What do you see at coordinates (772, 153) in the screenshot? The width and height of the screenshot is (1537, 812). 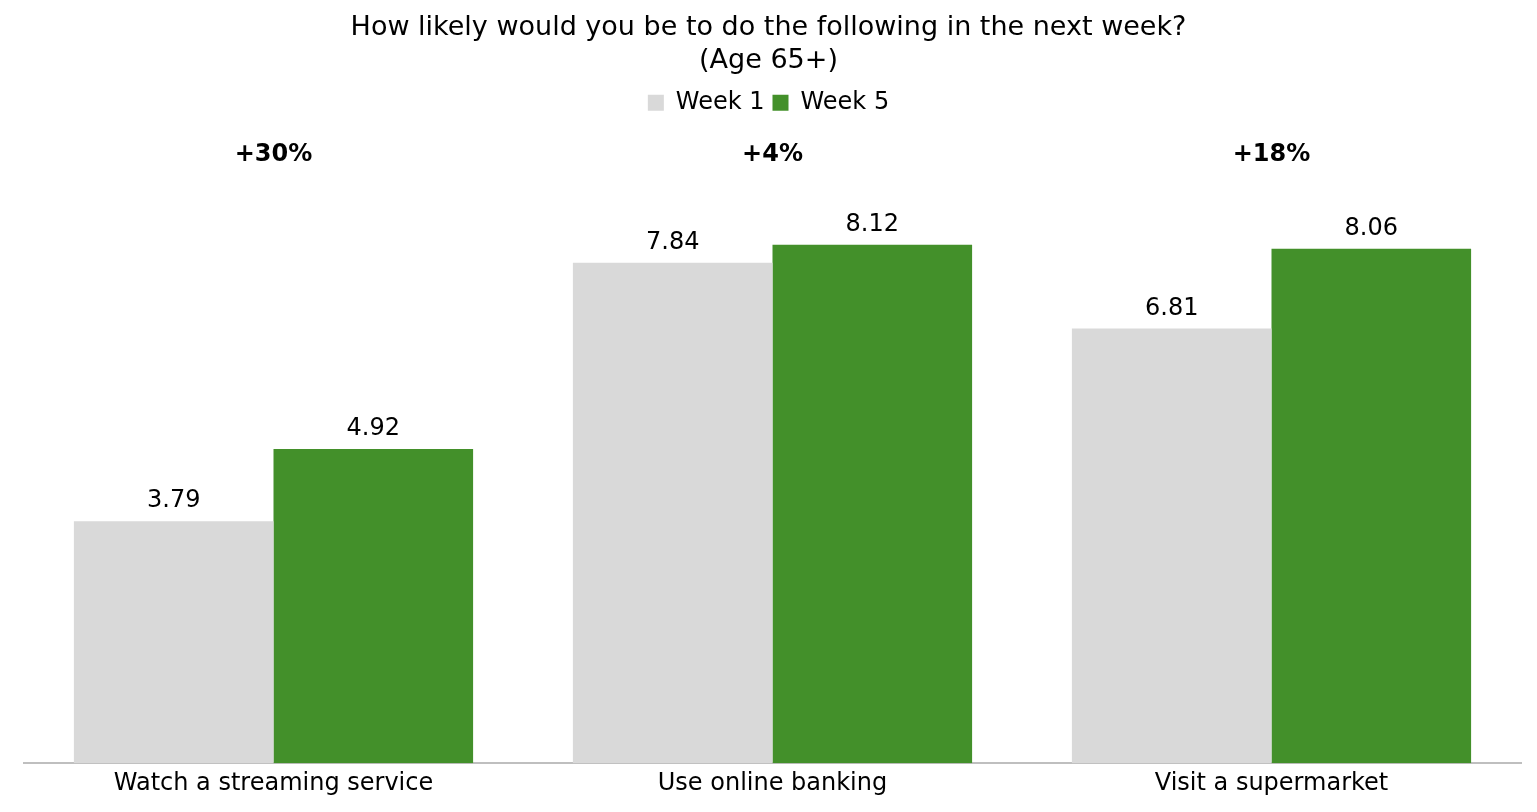 I see `text: +4%` at bounding box center [772, 153].